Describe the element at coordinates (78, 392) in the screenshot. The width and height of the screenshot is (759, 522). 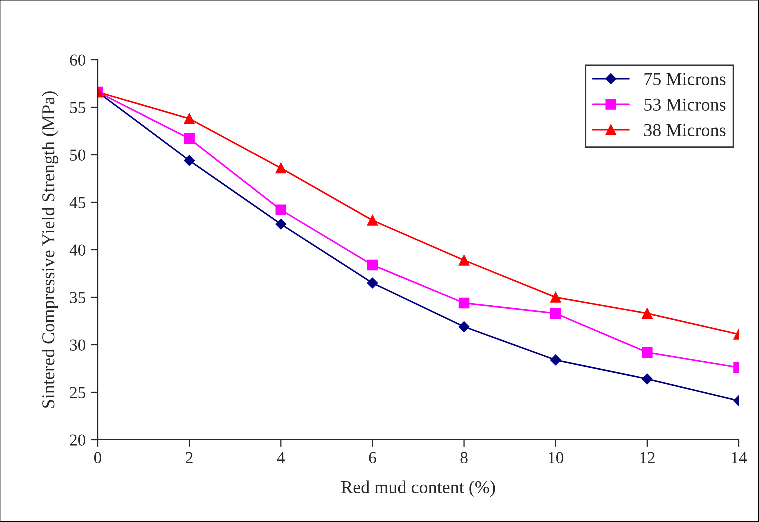
I see `y-tick-label: 25` at that location.